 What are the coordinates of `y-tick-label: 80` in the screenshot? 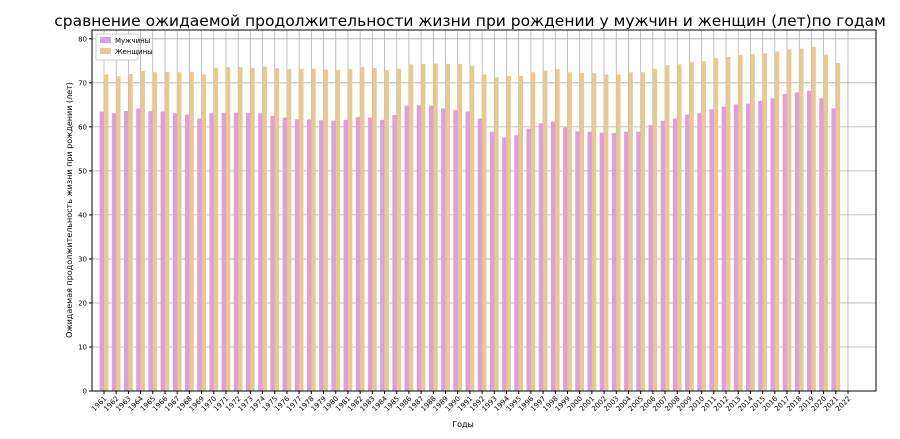 It's located at (82, 39).